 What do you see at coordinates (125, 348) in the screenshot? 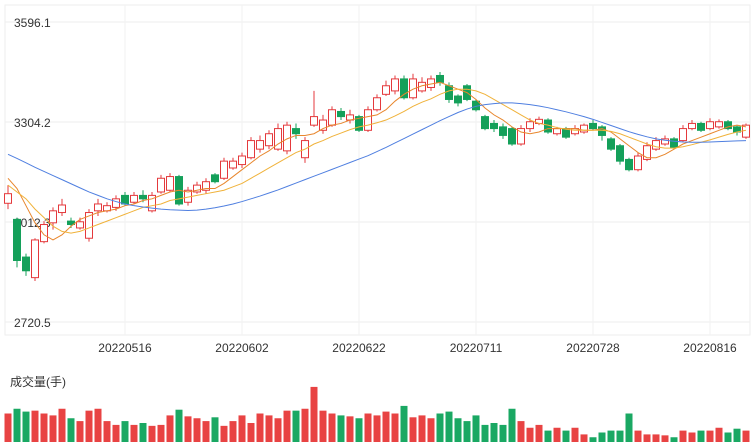
I see `x-tick-label: 20220516` at bounding box center [125, 348].